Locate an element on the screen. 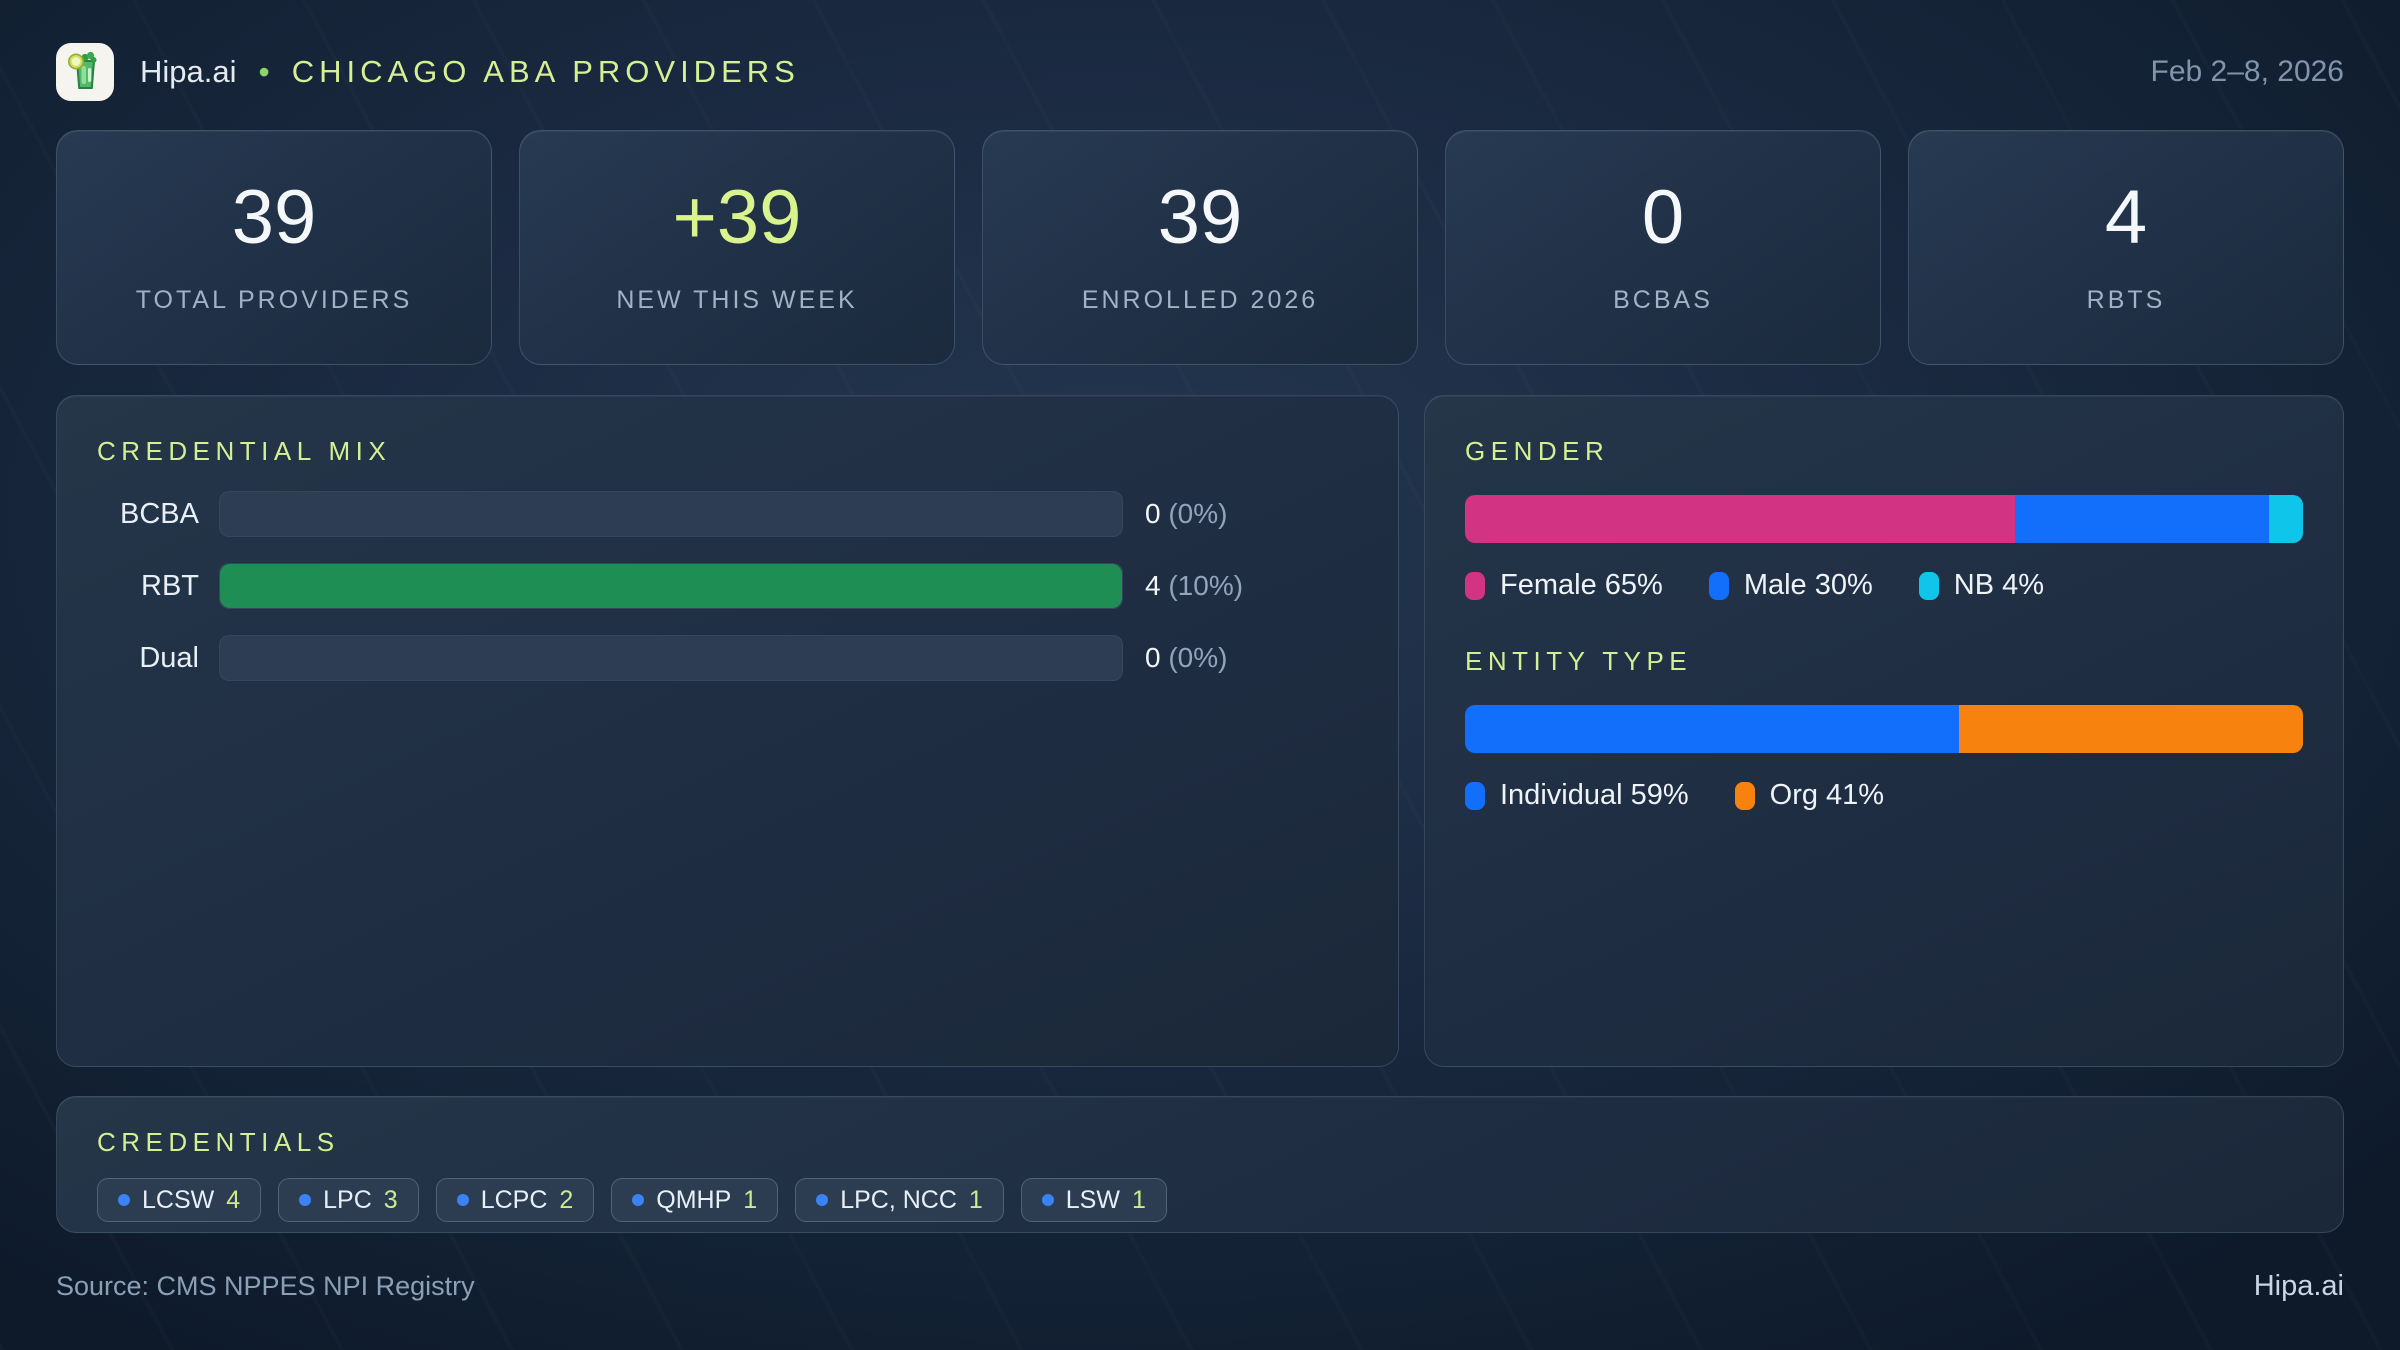 This screenshot has width=2400, height=1350. chip-label: LSW is located at coordinates (1092, 1199).